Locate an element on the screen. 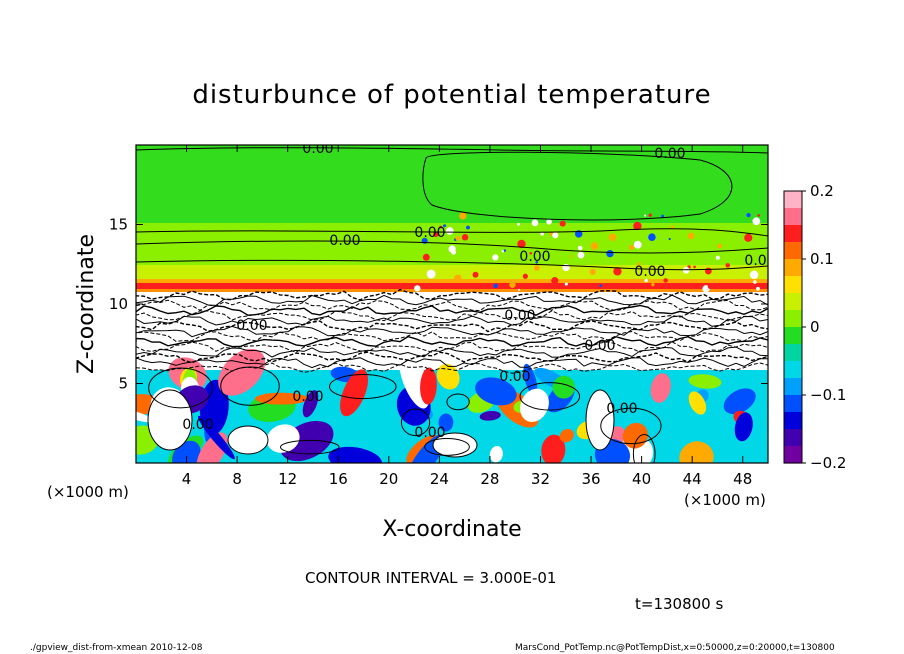 Image resolution: width=904 pixels, height=654 pixels. colorbar-ticks: 0.2 0.1 0 −0.1 −0.2 is located at coordinates (824, 327).